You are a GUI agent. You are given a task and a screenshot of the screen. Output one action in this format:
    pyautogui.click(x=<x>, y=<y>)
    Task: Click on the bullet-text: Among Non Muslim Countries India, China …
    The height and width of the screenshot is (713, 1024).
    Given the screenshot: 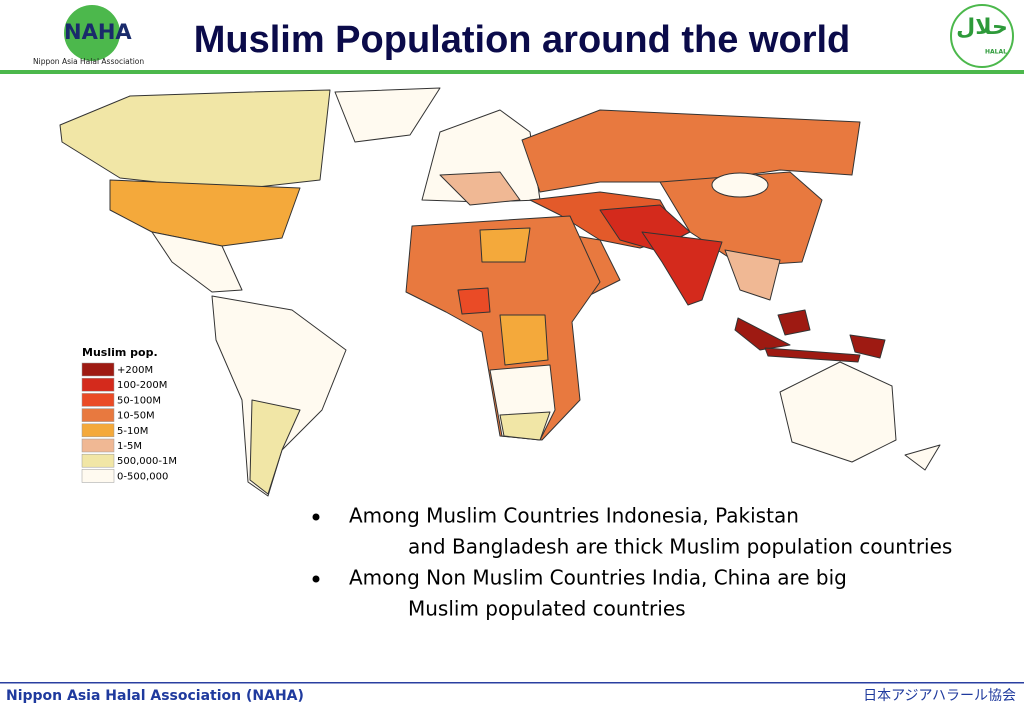 What is the action you would take?
    pyautogui.click(x=598, y=578)
    